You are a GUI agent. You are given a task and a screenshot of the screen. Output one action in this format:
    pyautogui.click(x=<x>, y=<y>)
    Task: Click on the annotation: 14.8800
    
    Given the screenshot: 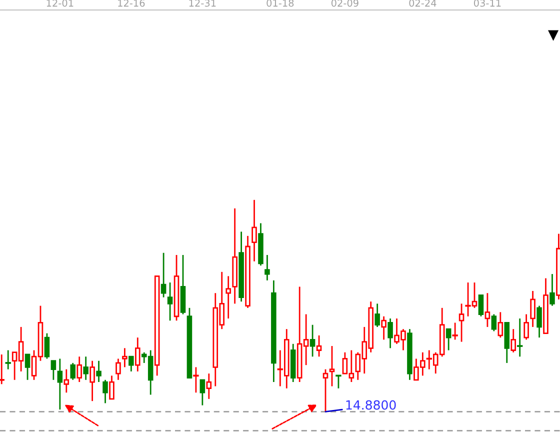 What is the action you would take?
    pyautogui.click(x=371, y=405)
    